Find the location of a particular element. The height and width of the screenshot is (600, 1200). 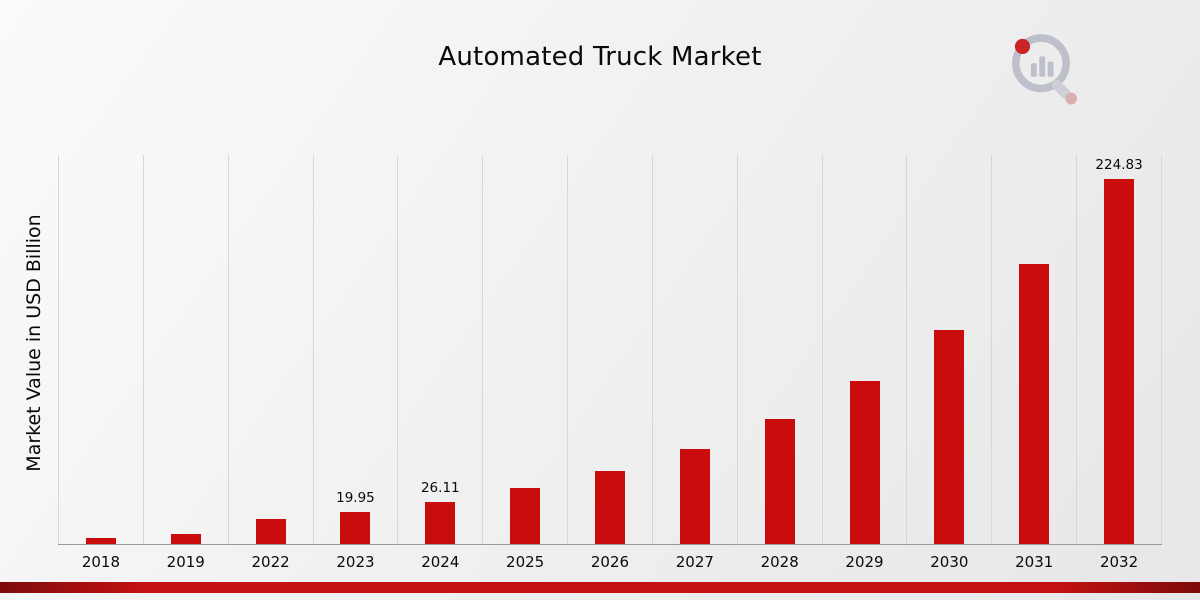

x-tick-label-2029: 2029 is located at coordinates (864, 562).